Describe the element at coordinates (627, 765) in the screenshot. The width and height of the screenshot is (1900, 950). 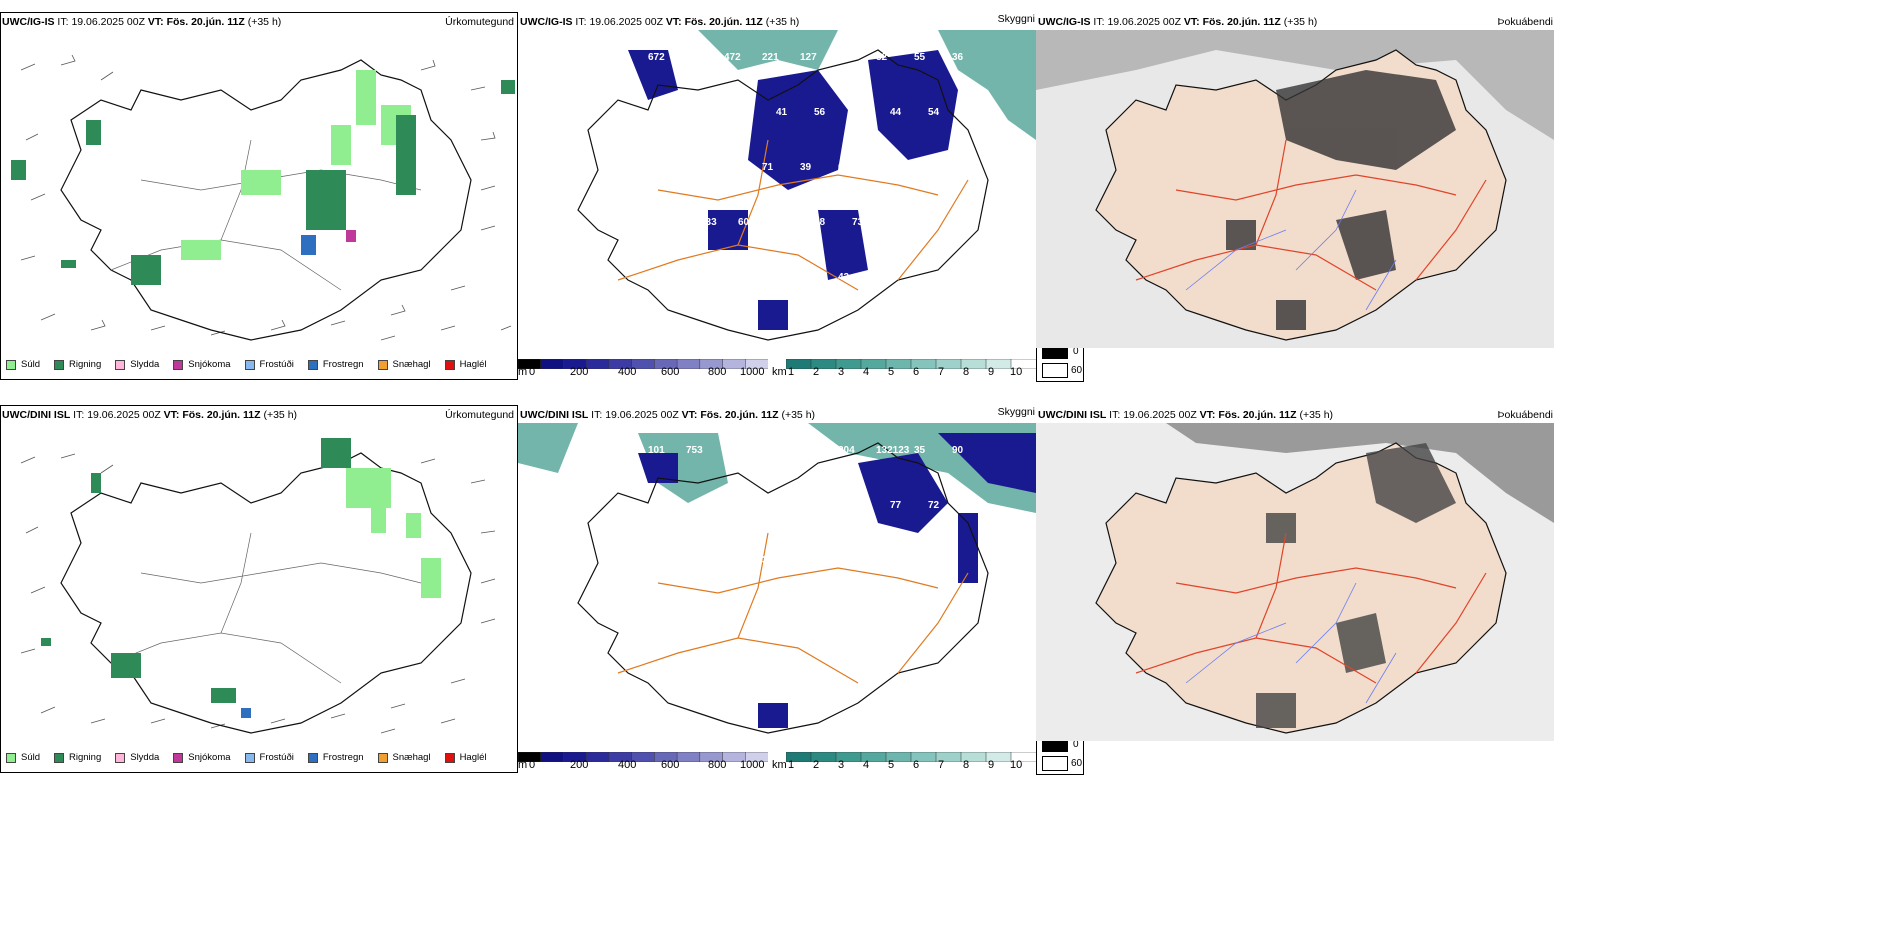
I see `ceiling-tick: 400` at that location.